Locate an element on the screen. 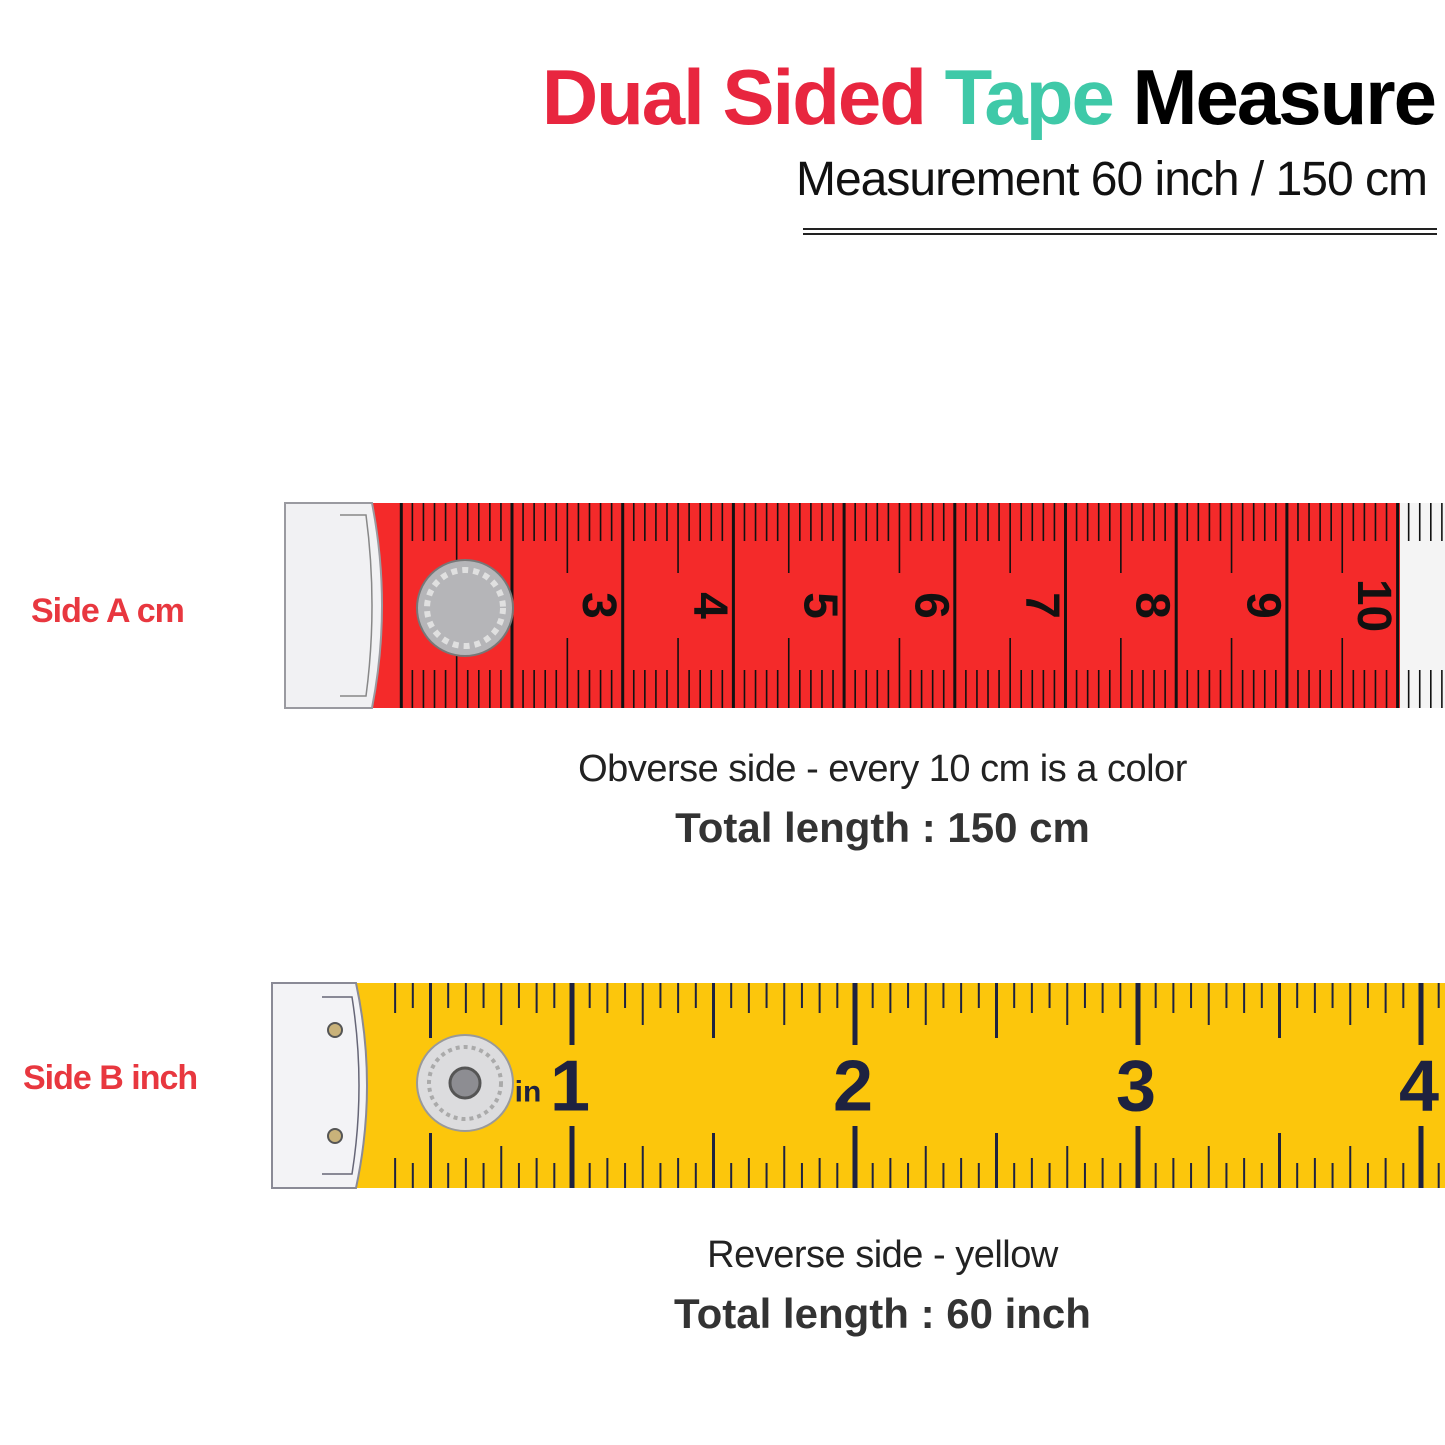 The width and height of the screenshot is (1445, 1445). side-a-tape: 3 4 5 6 7 8 9 10 is located at coordinates (864, 605).